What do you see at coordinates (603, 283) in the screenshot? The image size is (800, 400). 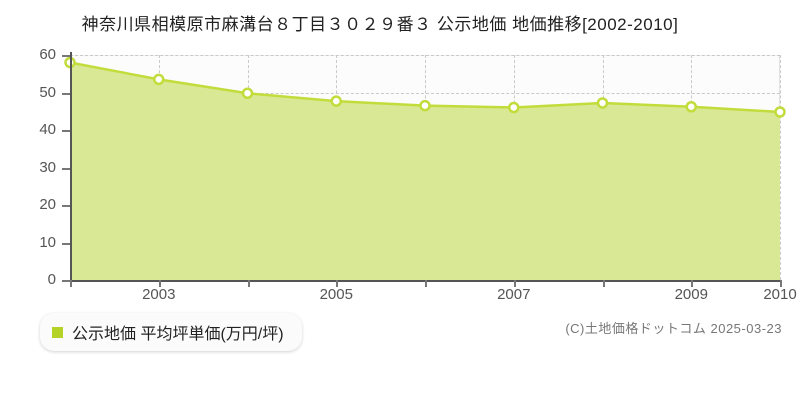 I see `x-tick-mark-2008` at bounding box center [603, 283].